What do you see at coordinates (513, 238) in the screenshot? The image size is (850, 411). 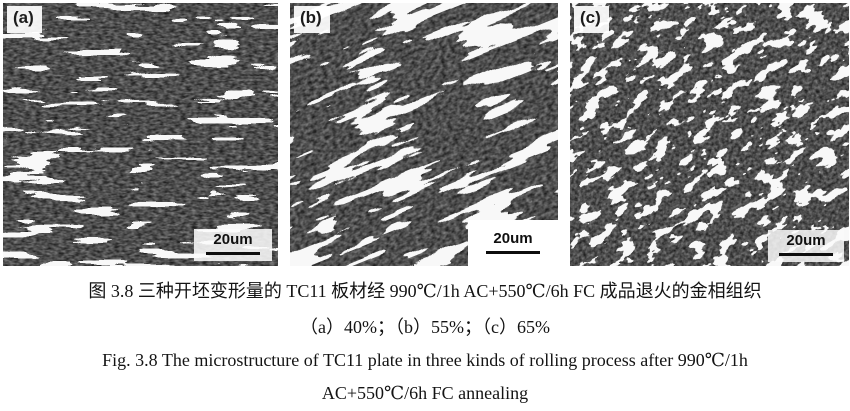 I see `scale-bar-label-b: 20um` at bounding box center [513, 238].